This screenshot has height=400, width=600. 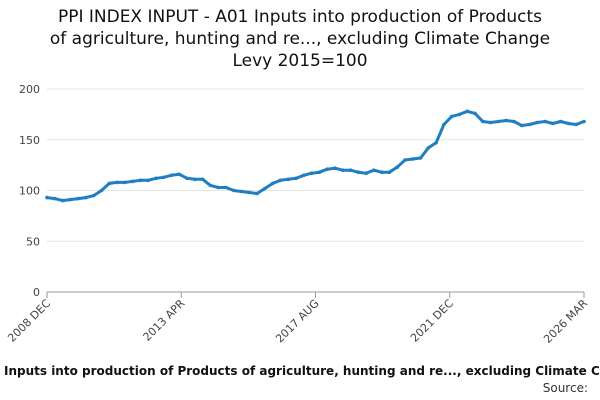 I want to click on y-tick-label: 150, so click(x=29, y=140).